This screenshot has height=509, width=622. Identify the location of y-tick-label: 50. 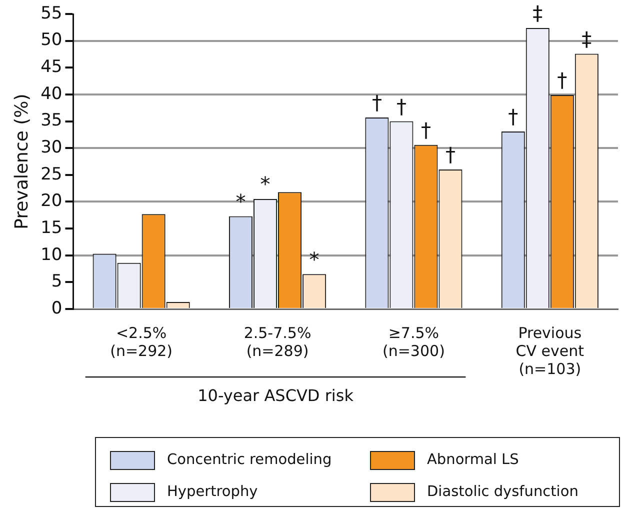
(51, 40).